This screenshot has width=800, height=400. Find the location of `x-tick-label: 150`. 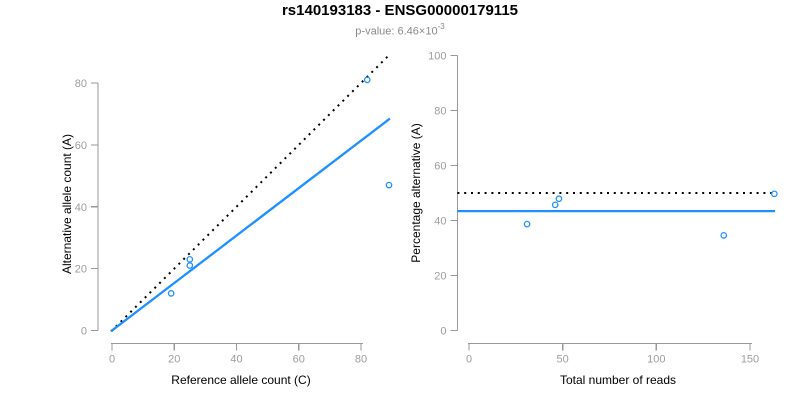

x-tick-label: 150 is located at coordinates (750, 360).